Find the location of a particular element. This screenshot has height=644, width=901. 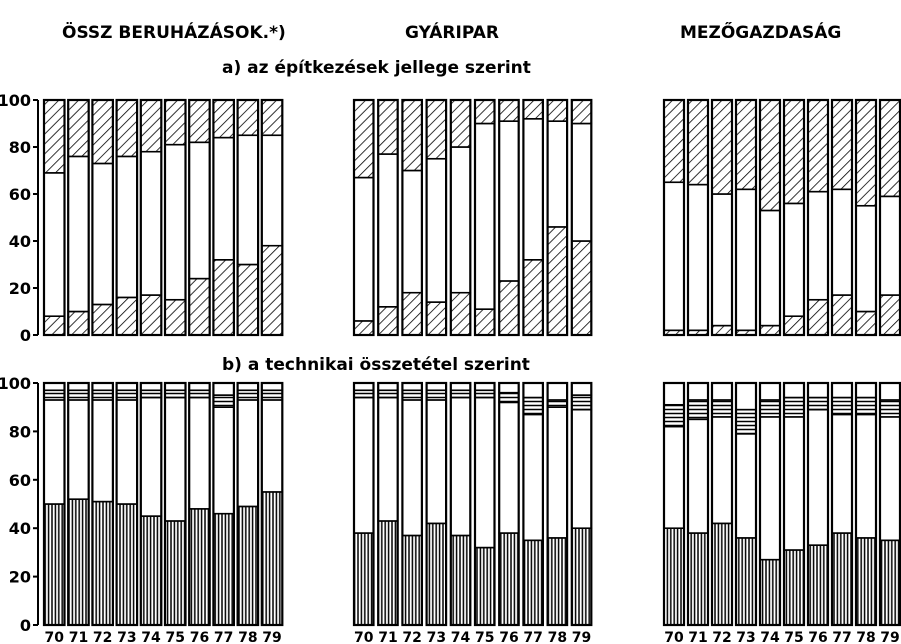

x-tick-label: 79 is located at coordinates (581, 637).